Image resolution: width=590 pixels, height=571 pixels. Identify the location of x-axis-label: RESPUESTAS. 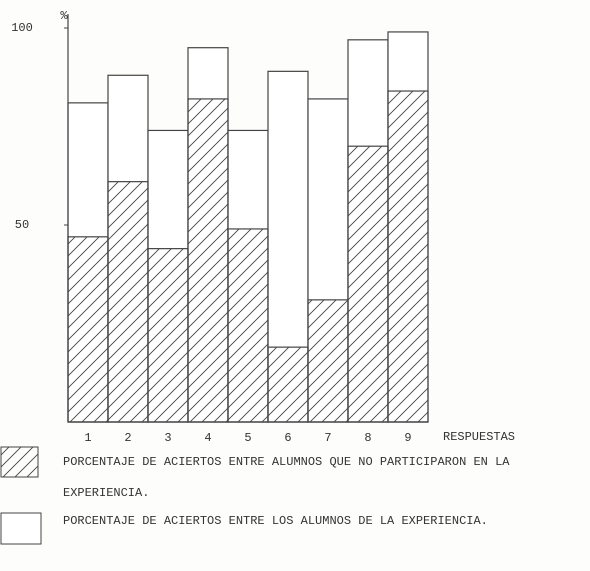
(479, 437).